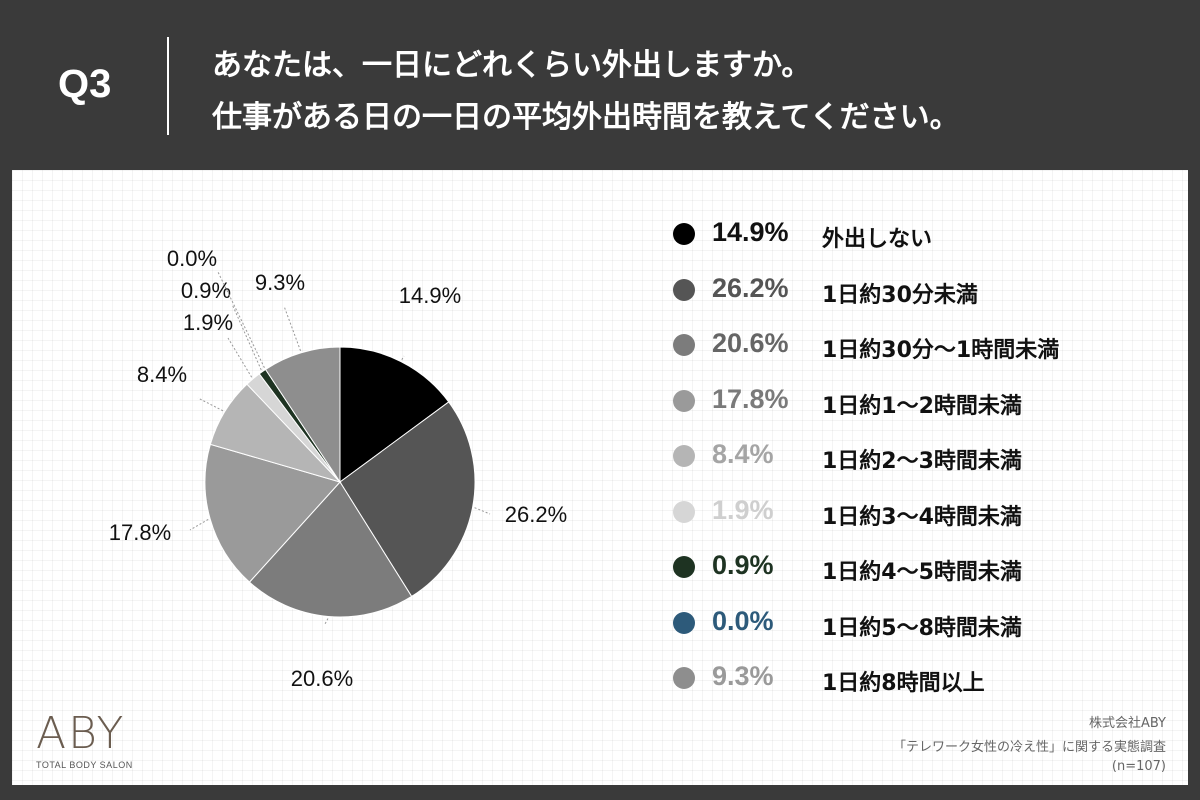  Describe the element at coordinates (1127, 723) in the screenshot. I see `source-company: 株式会社ABY` at that location.